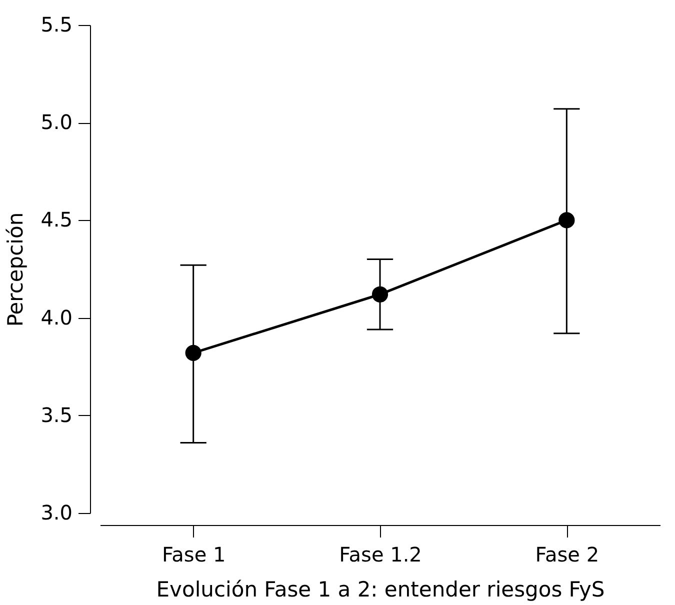  Describe the element at coordinates (56, 220) in the screenshot. I see `y-tick-label: 4.5` at that location.